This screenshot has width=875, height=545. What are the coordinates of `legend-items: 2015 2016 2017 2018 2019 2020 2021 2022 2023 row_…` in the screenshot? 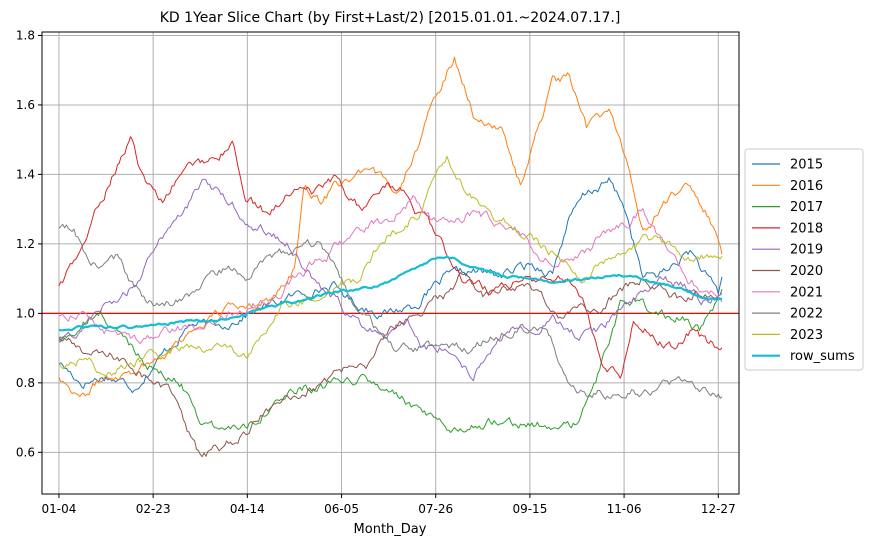 It's located at (803, 261).